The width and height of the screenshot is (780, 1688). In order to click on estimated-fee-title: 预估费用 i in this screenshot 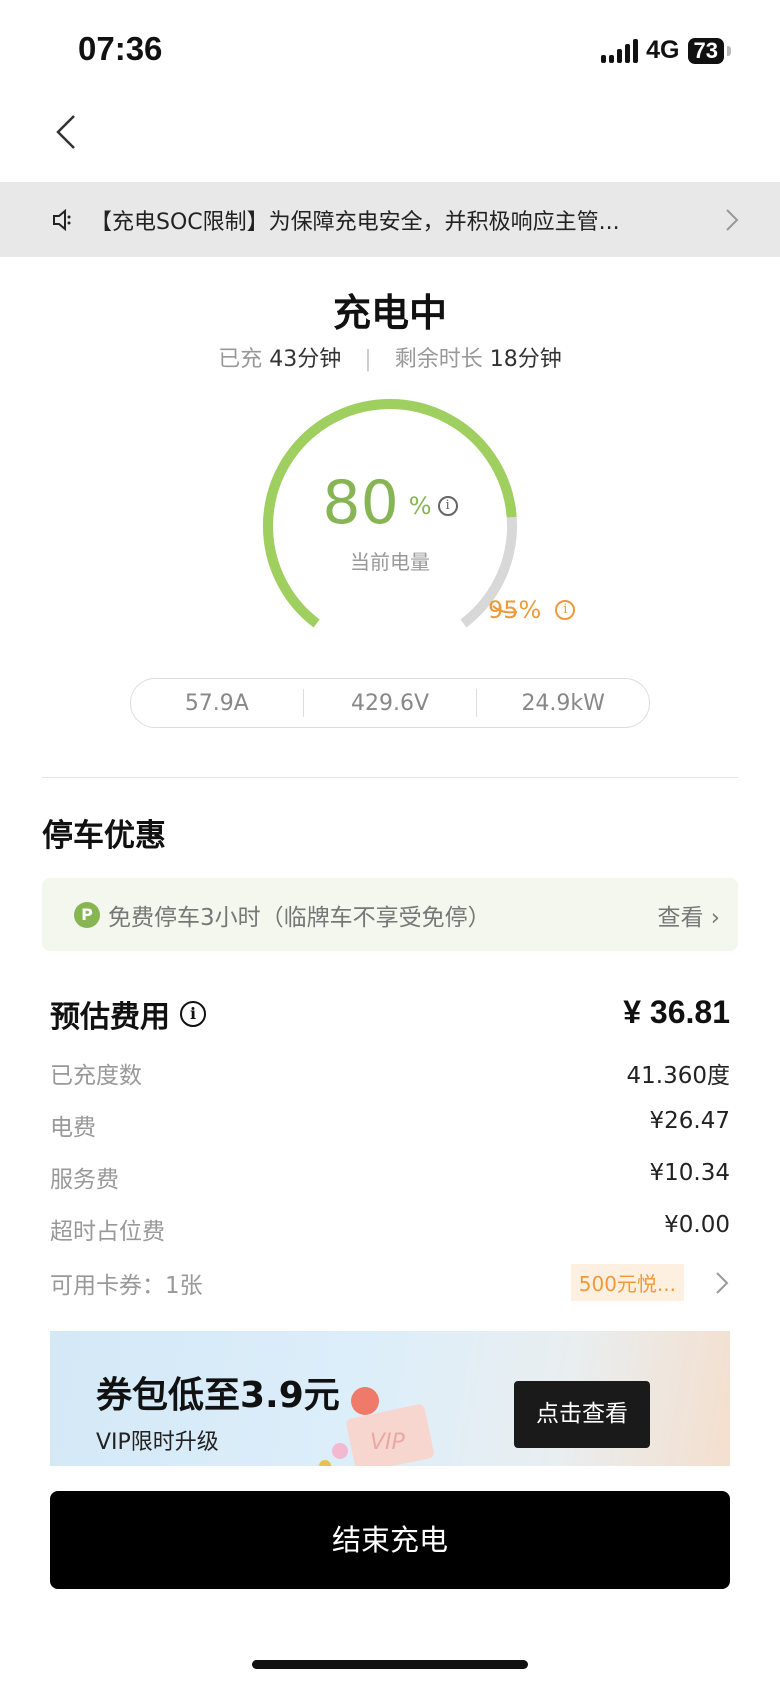, I will do `click(128, 1014)`.